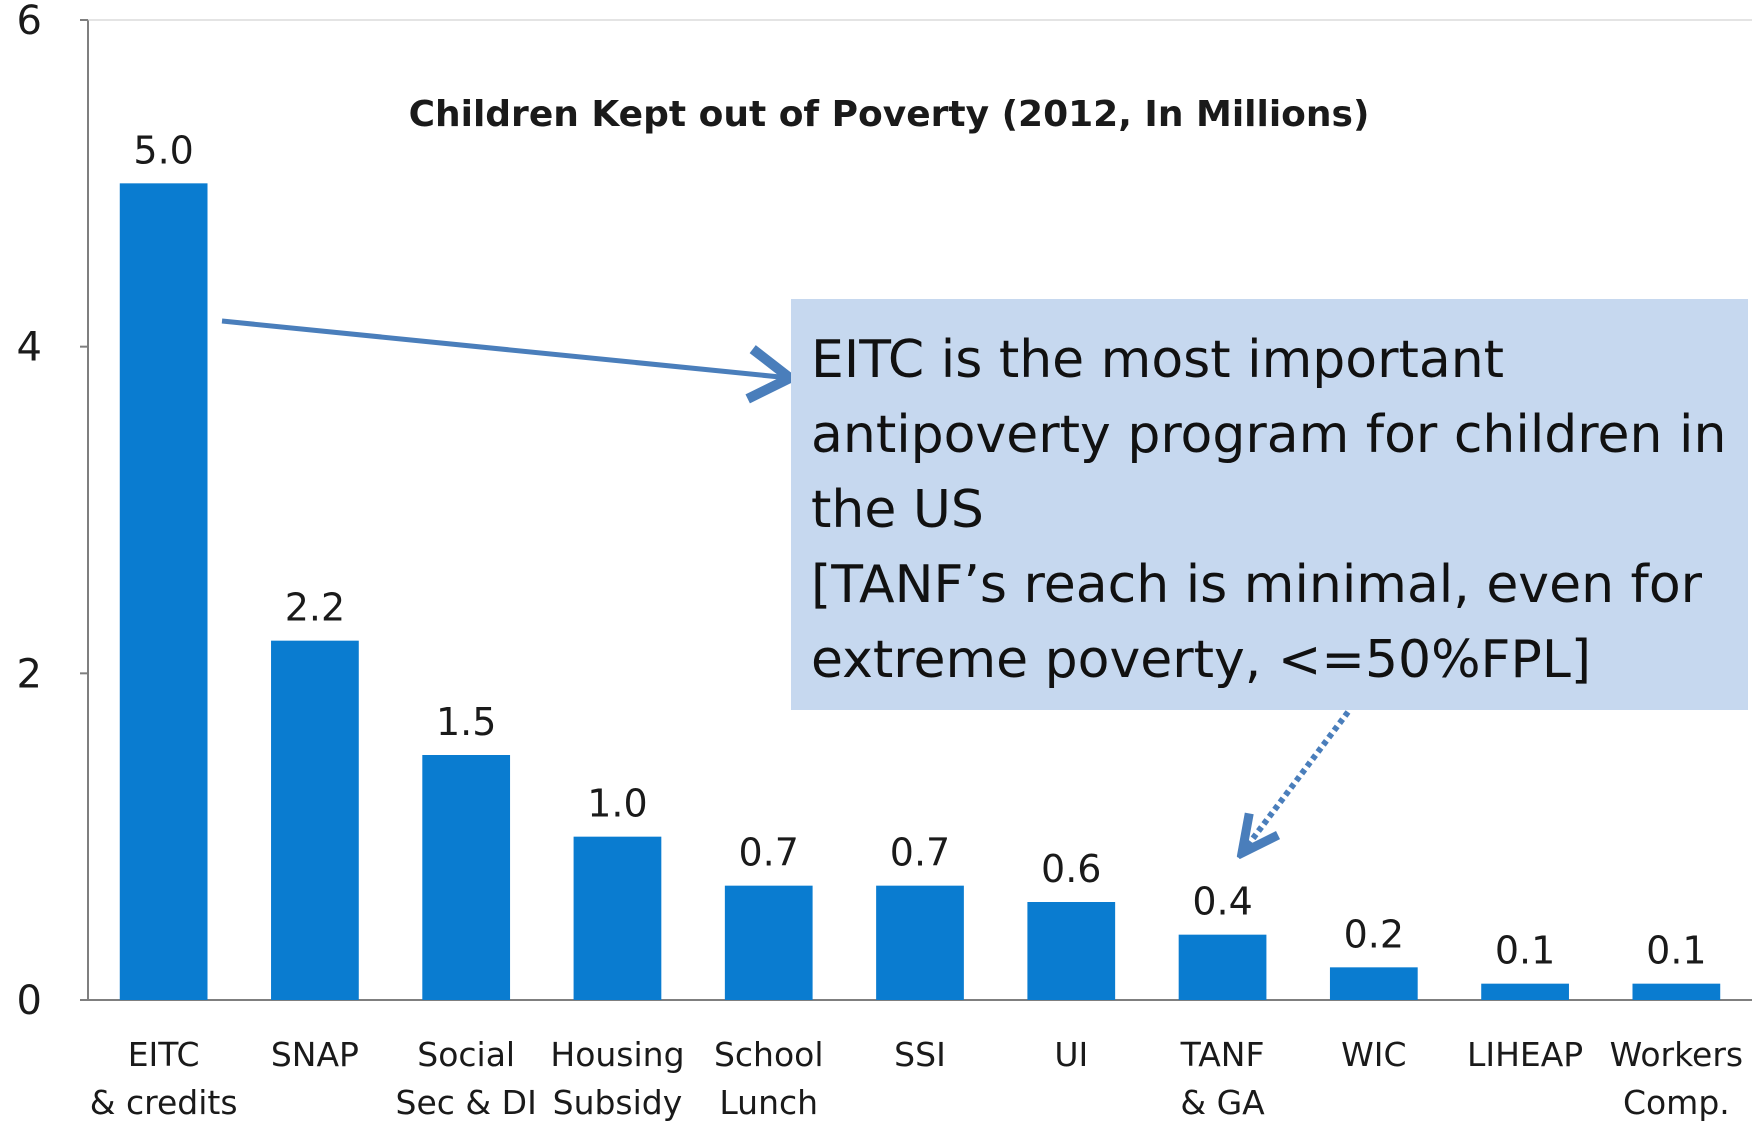 The height and width of the screenshot is (1121, 1756). I want to click on x-tick-label: Comp., so click(1676, 1102).